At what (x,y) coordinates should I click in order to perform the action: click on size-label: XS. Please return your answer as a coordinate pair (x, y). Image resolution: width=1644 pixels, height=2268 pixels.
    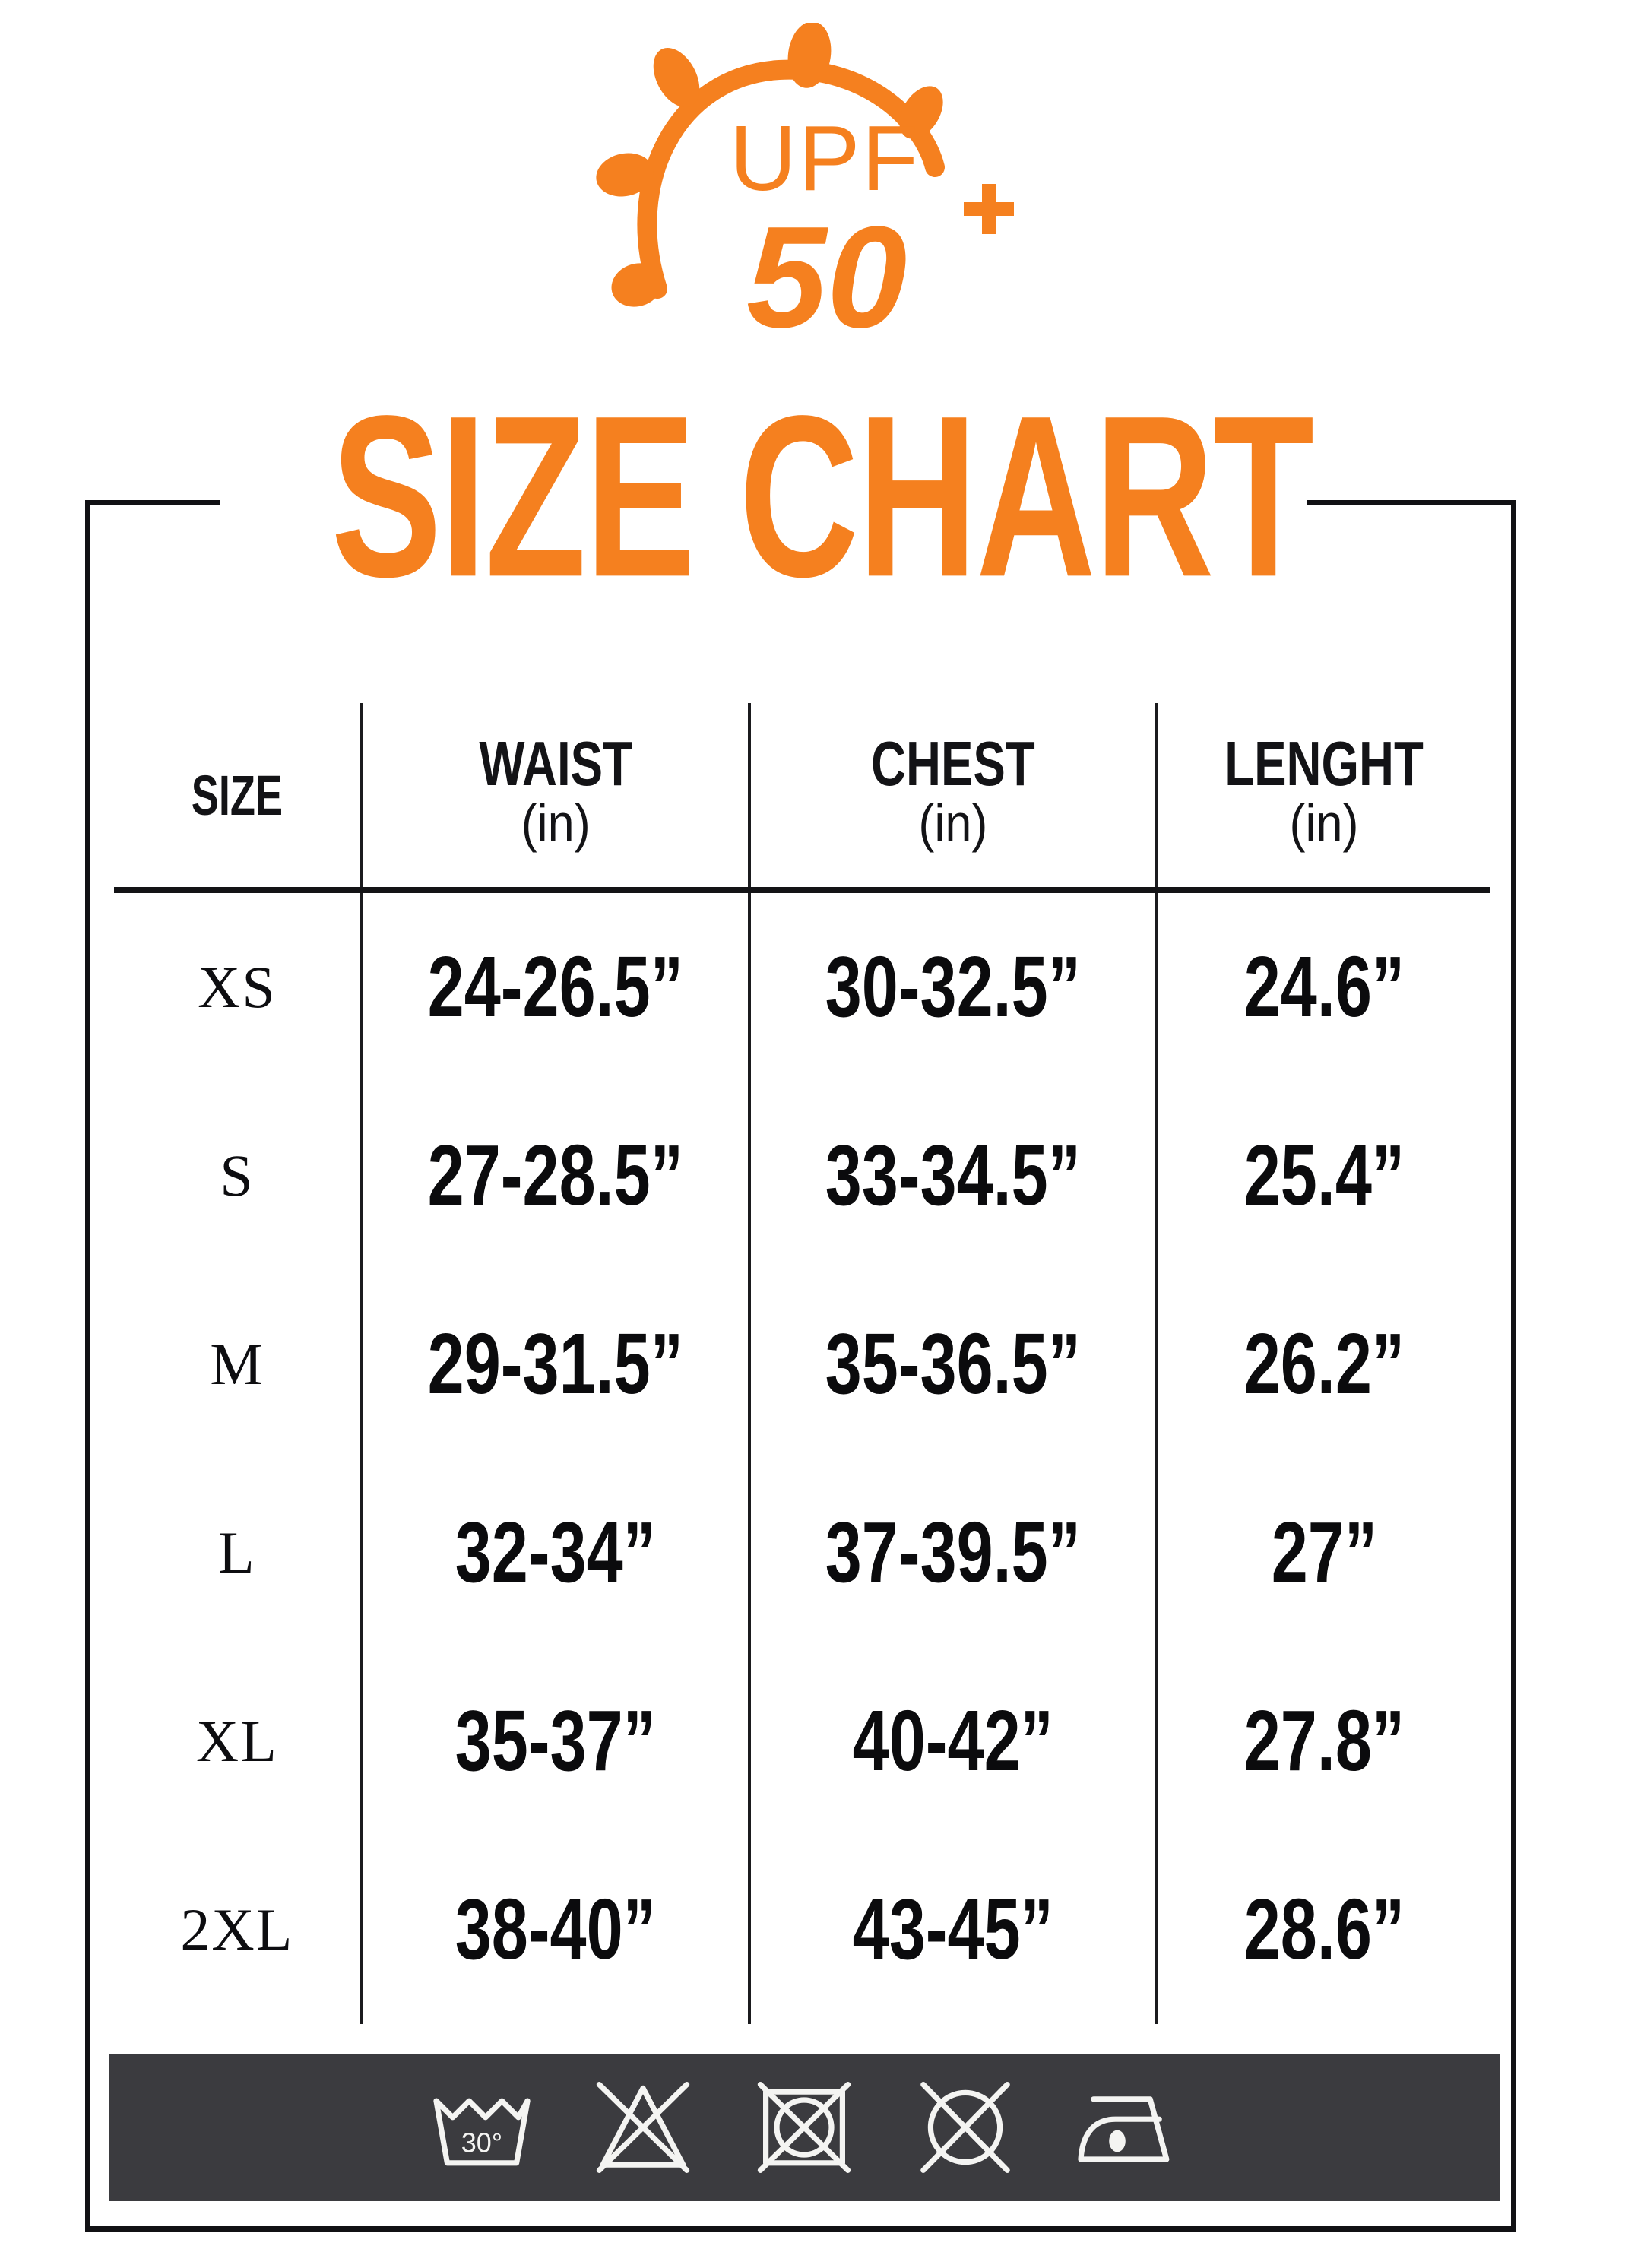
    Looking at the image, I should click on (237, 987).